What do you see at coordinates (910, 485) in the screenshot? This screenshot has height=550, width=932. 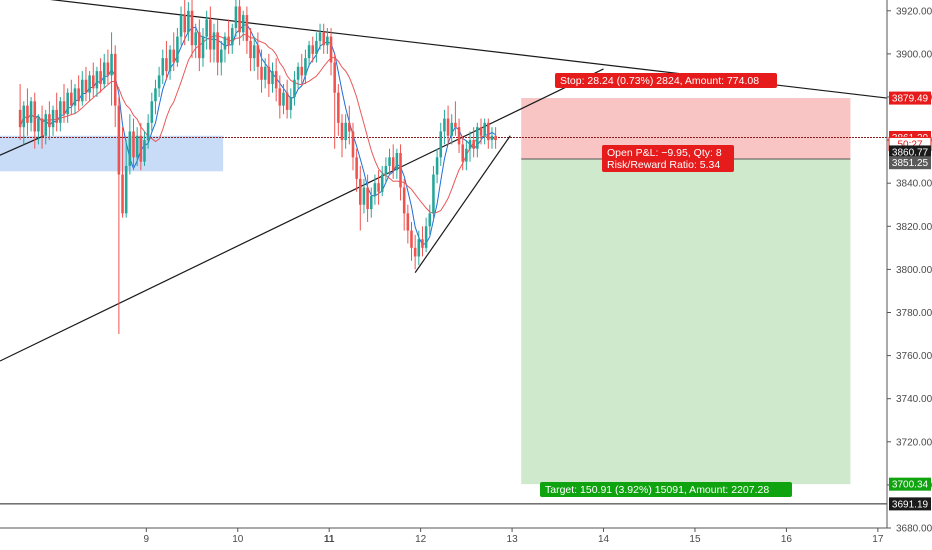 I see `price-tag-text: 3700.34` at bounding box center [910, 485].